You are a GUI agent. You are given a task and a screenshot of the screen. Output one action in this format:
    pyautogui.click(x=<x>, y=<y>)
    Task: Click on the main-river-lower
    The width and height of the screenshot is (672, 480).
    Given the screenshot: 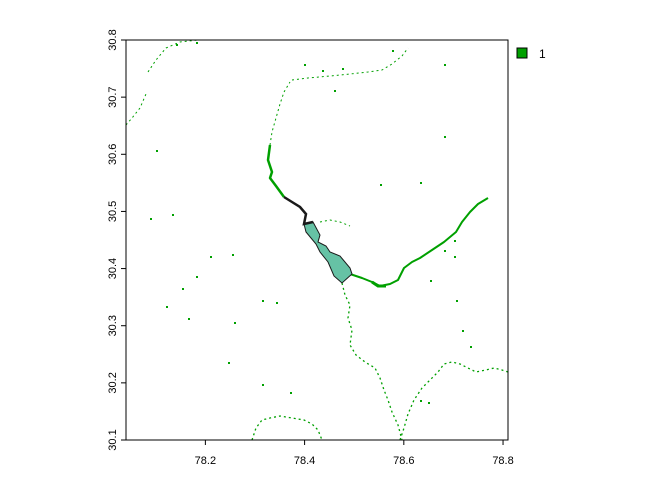 What is the action you would take?
    pyautogui.click(x=372, y=361)
    